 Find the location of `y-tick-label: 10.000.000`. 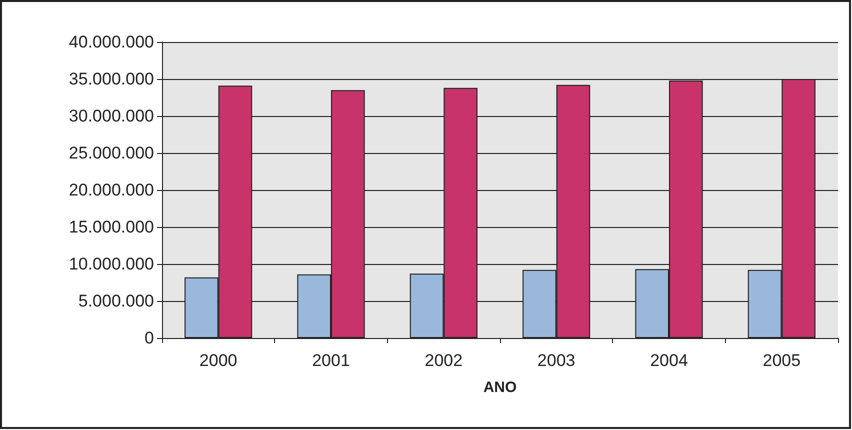

y-tick-label: 10.000.000 is located at coordinates (111, 264).